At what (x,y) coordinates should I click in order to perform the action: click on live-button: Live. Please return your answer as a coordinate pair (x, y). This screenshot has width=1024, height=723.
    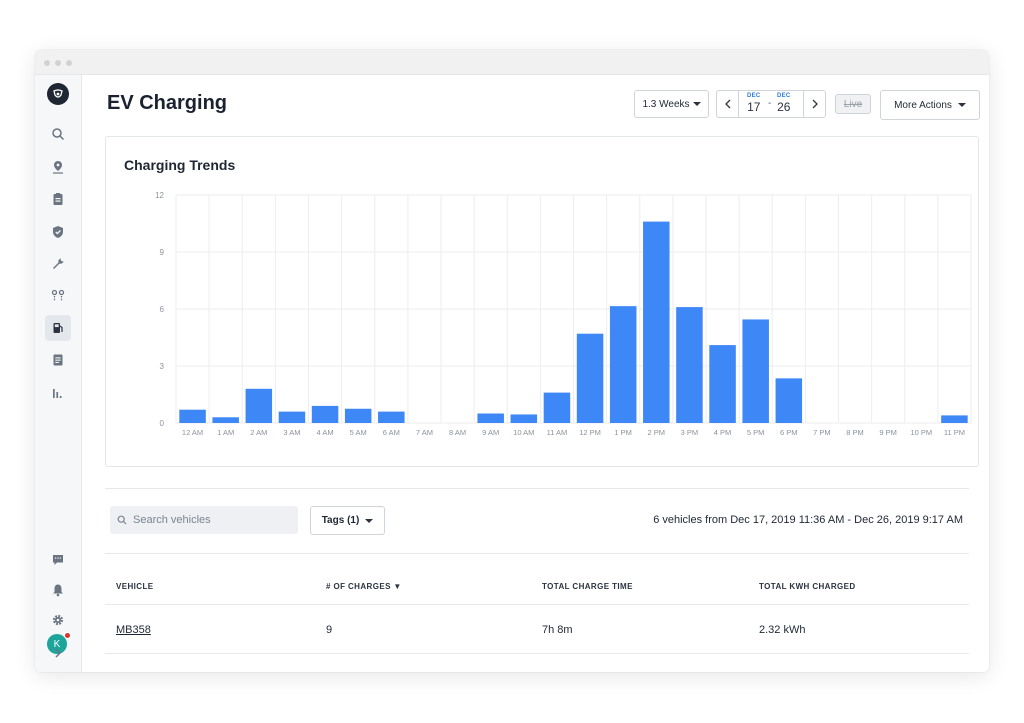
    Looking at the image, I should click on (853, 104).